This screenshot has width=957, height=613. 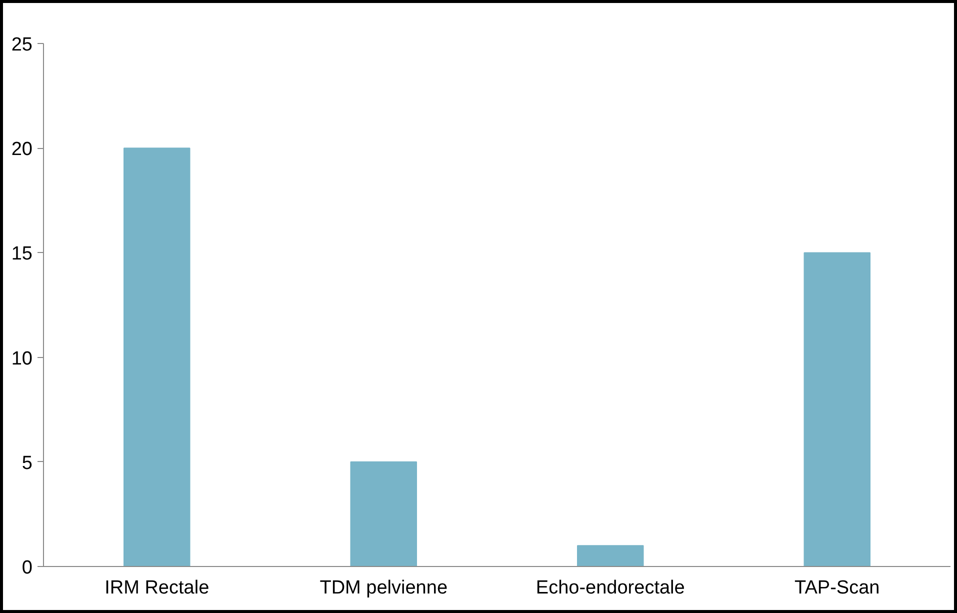 What do you see at coordinates (837, 588) in the screenshot?
I see `x-tick-label: TAP-Scan` at bounding box center [837, 588].